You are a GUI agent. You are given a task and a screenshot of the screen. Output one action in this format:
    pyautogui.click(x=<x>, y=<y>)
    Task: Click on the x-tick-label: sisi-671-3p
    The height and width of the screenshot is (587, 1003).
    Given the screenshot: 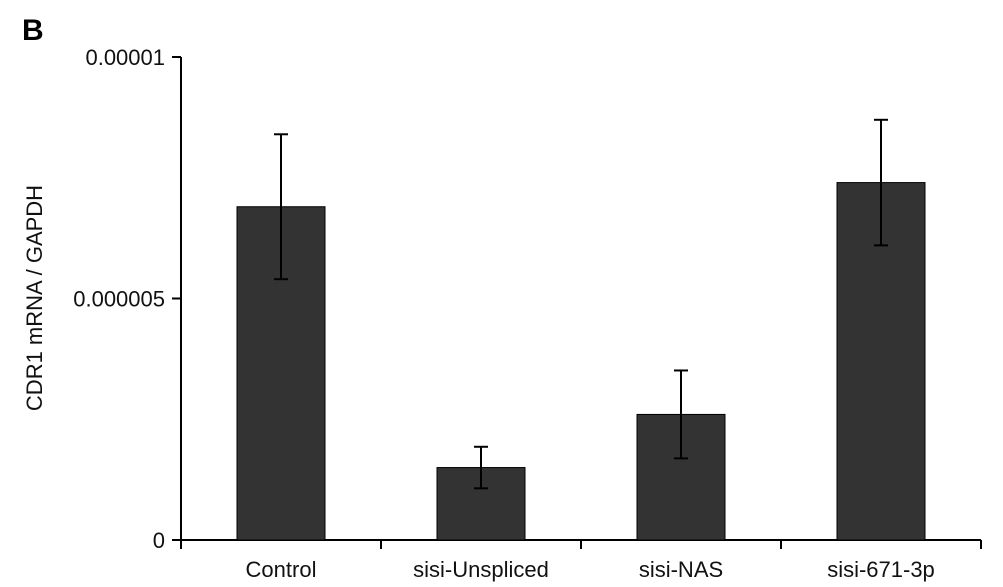 What is the action you would take?
    pyautogui.click(x=881, y=569)
    